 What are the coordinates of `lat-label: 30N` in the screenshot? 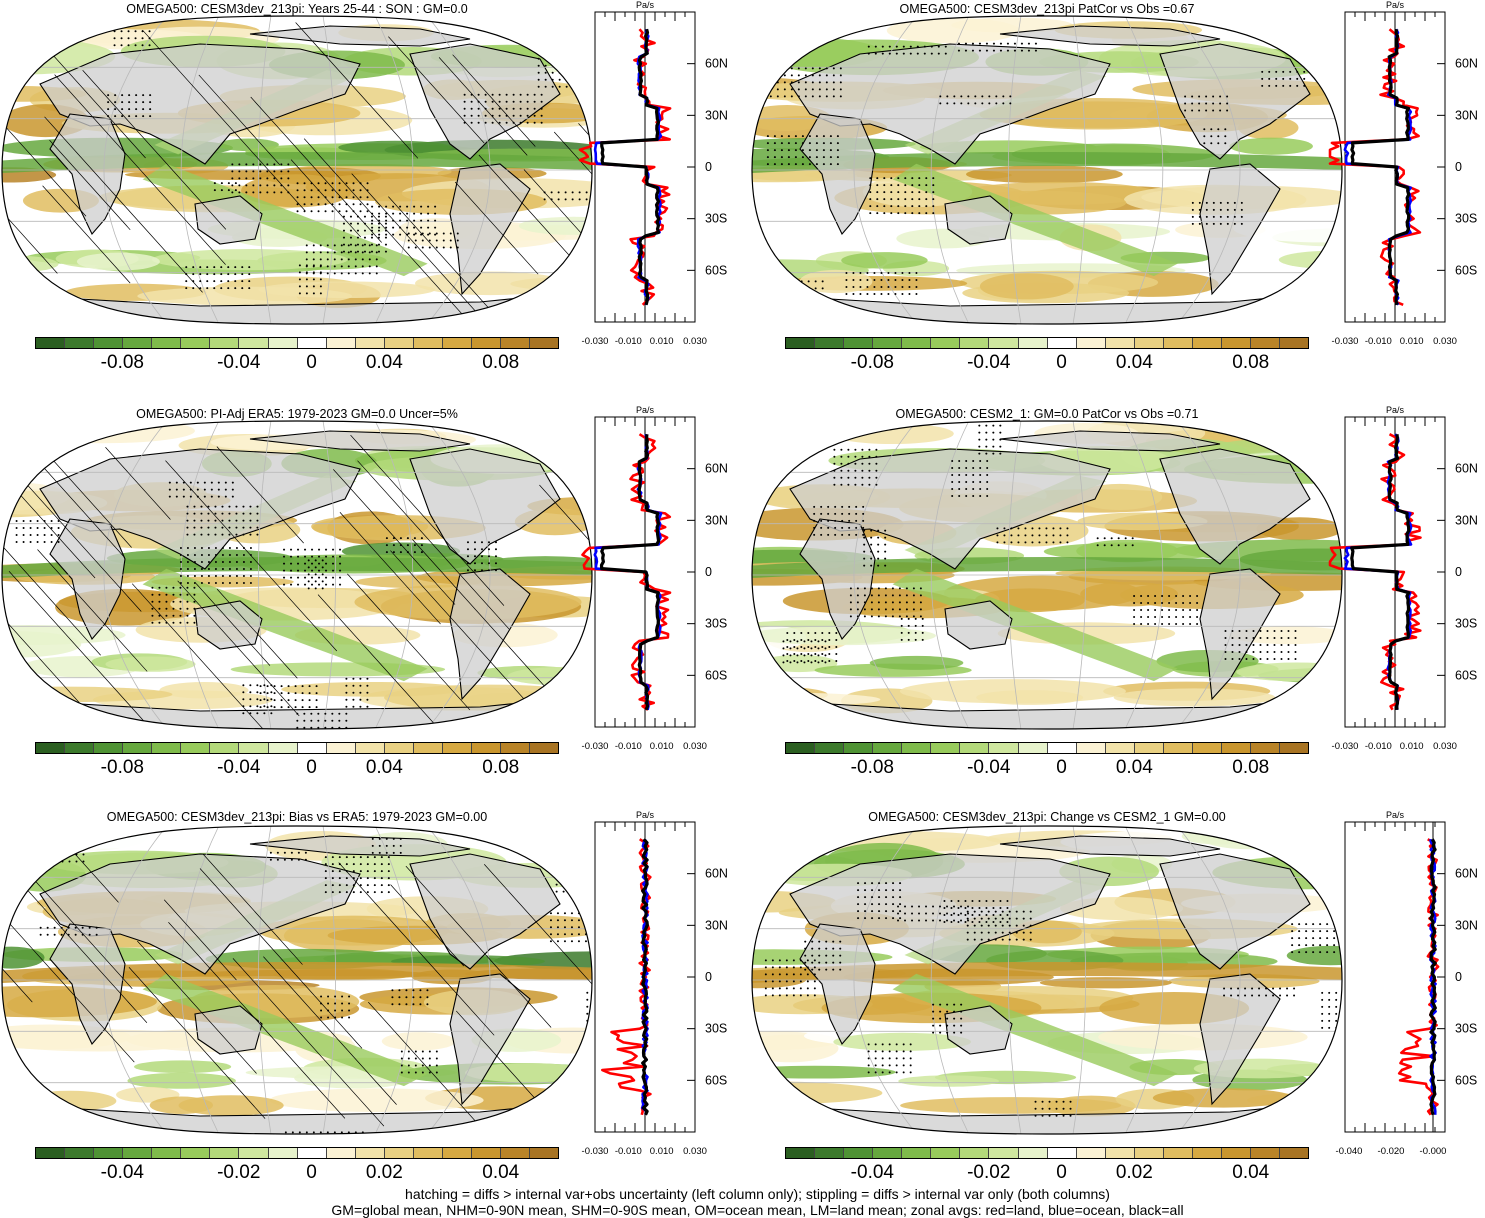 It's located at (716, 115).